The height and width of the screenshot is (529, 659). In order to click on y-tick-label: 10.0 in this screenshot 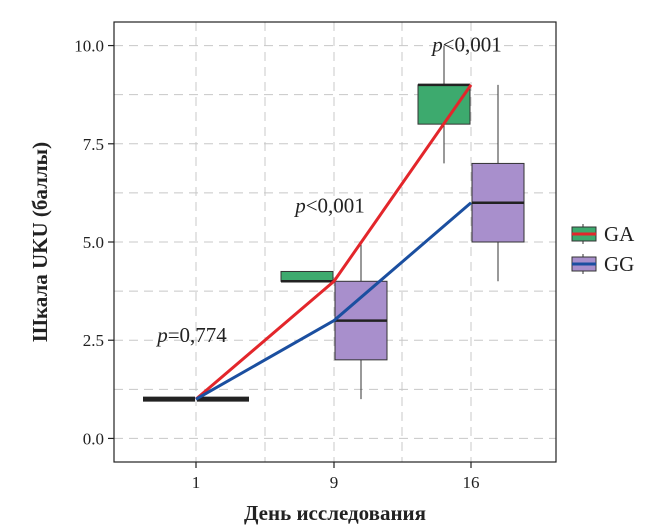, I will do `click(89, 46)`.